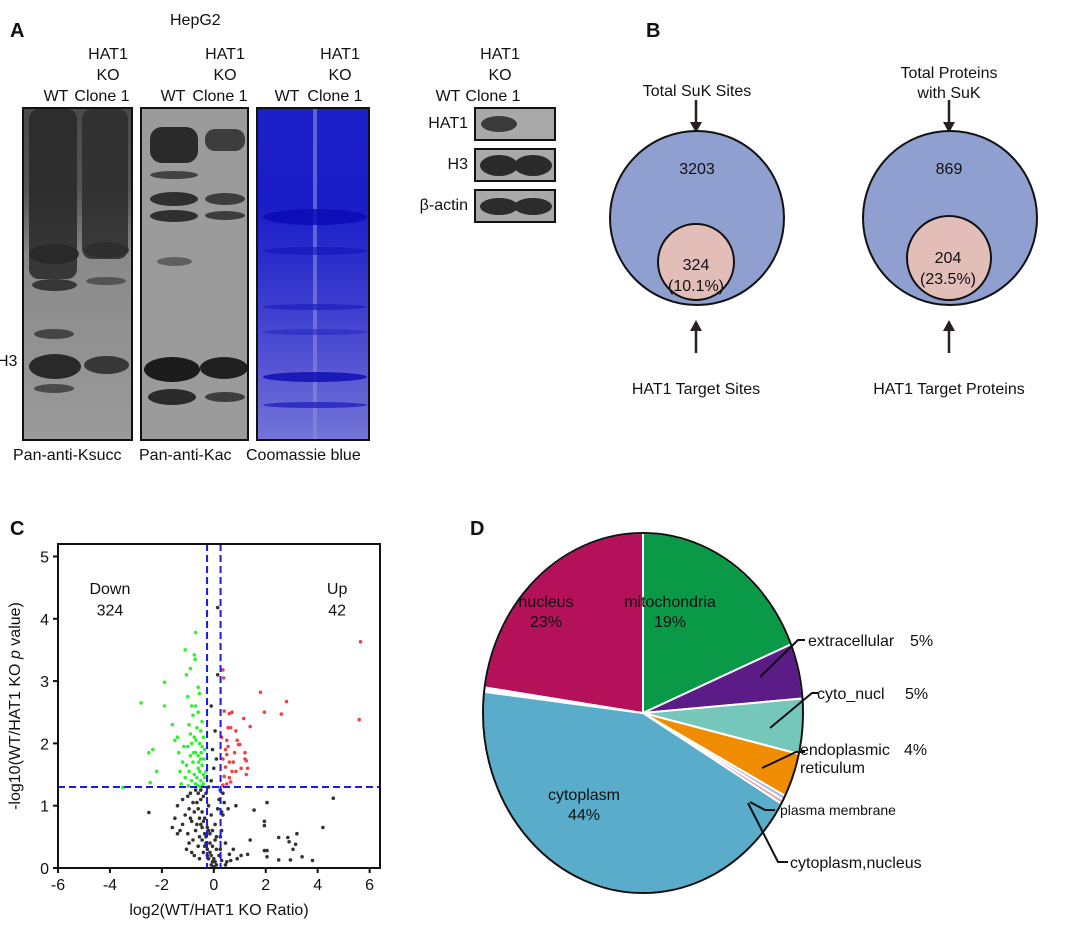  What do you see at coordinates (477, 529) in the screenshot?
I see `panel-d-letter: D` at bounding box center [477, 529].